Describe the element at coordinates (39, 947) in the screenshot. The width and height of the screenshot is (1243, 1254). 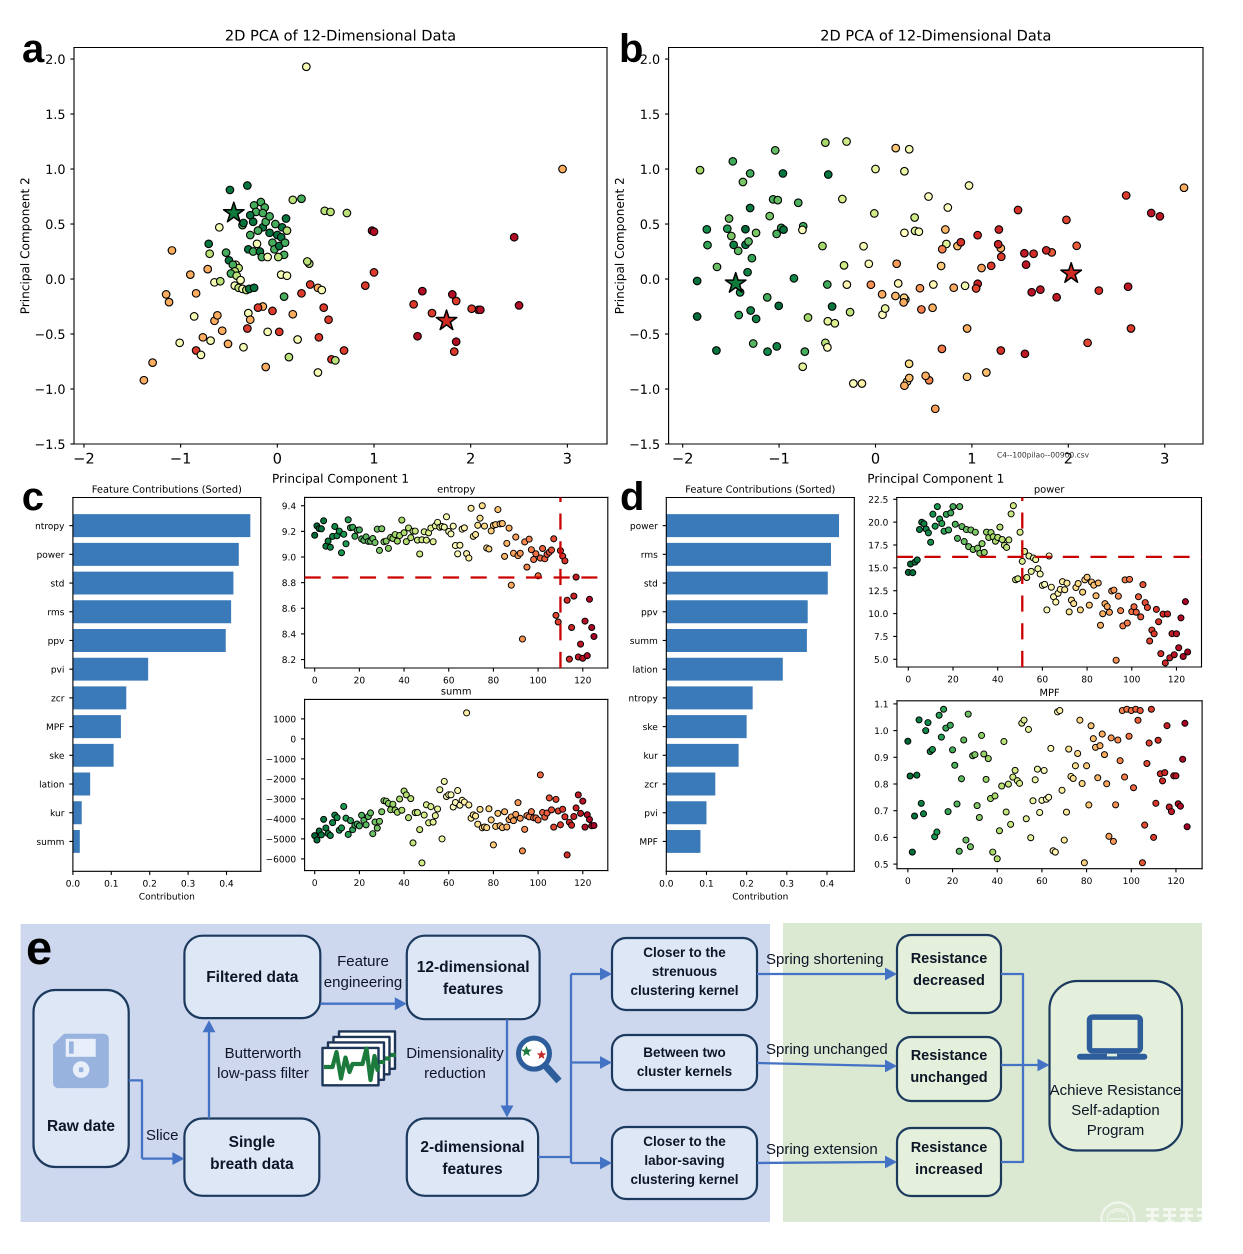
I see `svg-text: e` at that location.